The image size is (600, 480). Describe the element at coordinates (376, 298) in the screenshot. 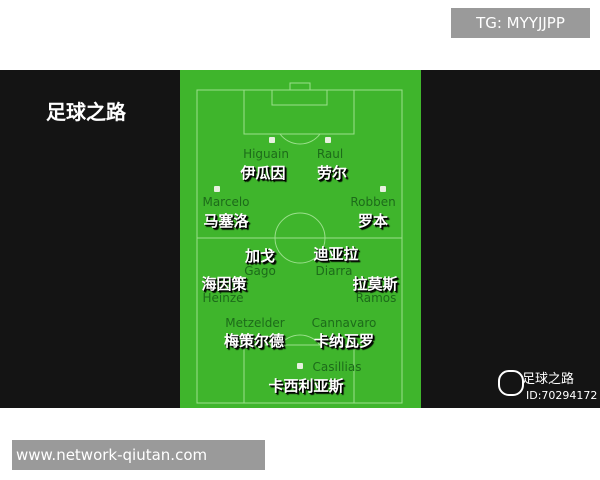

I see `player-en: Ramos` at that location.